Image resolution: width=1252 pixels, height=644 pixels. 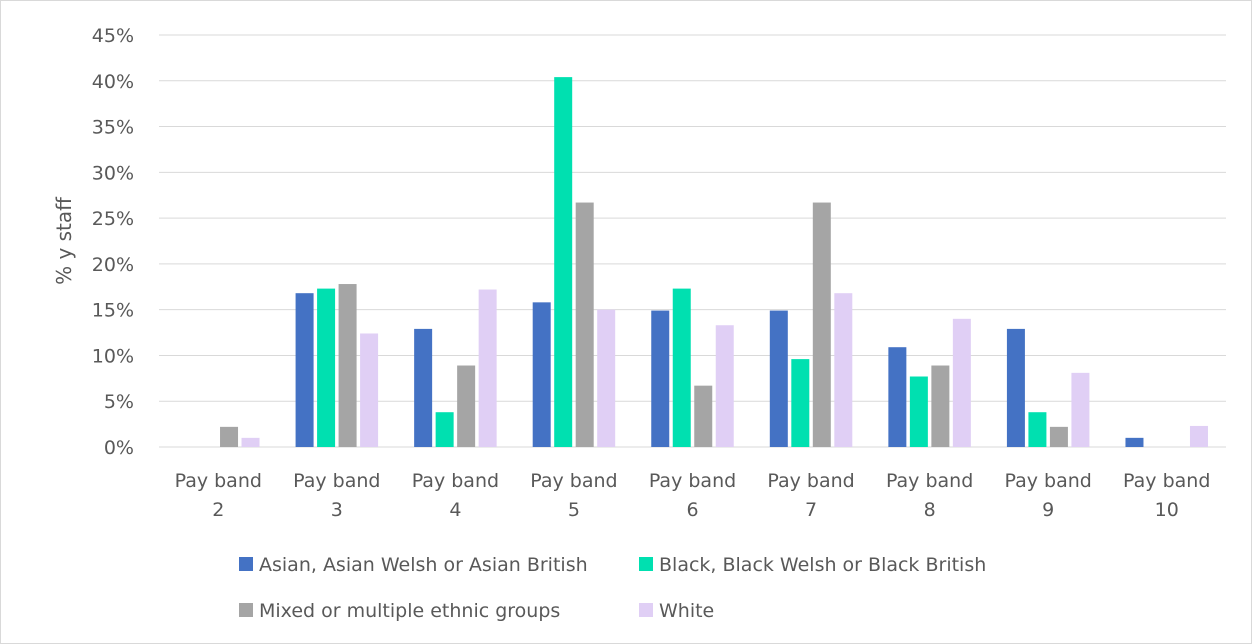 What do you see at coordinates (218, 510) in the screenshot?
I see `x-tick-label: 2` at bounding box center [218, 510].